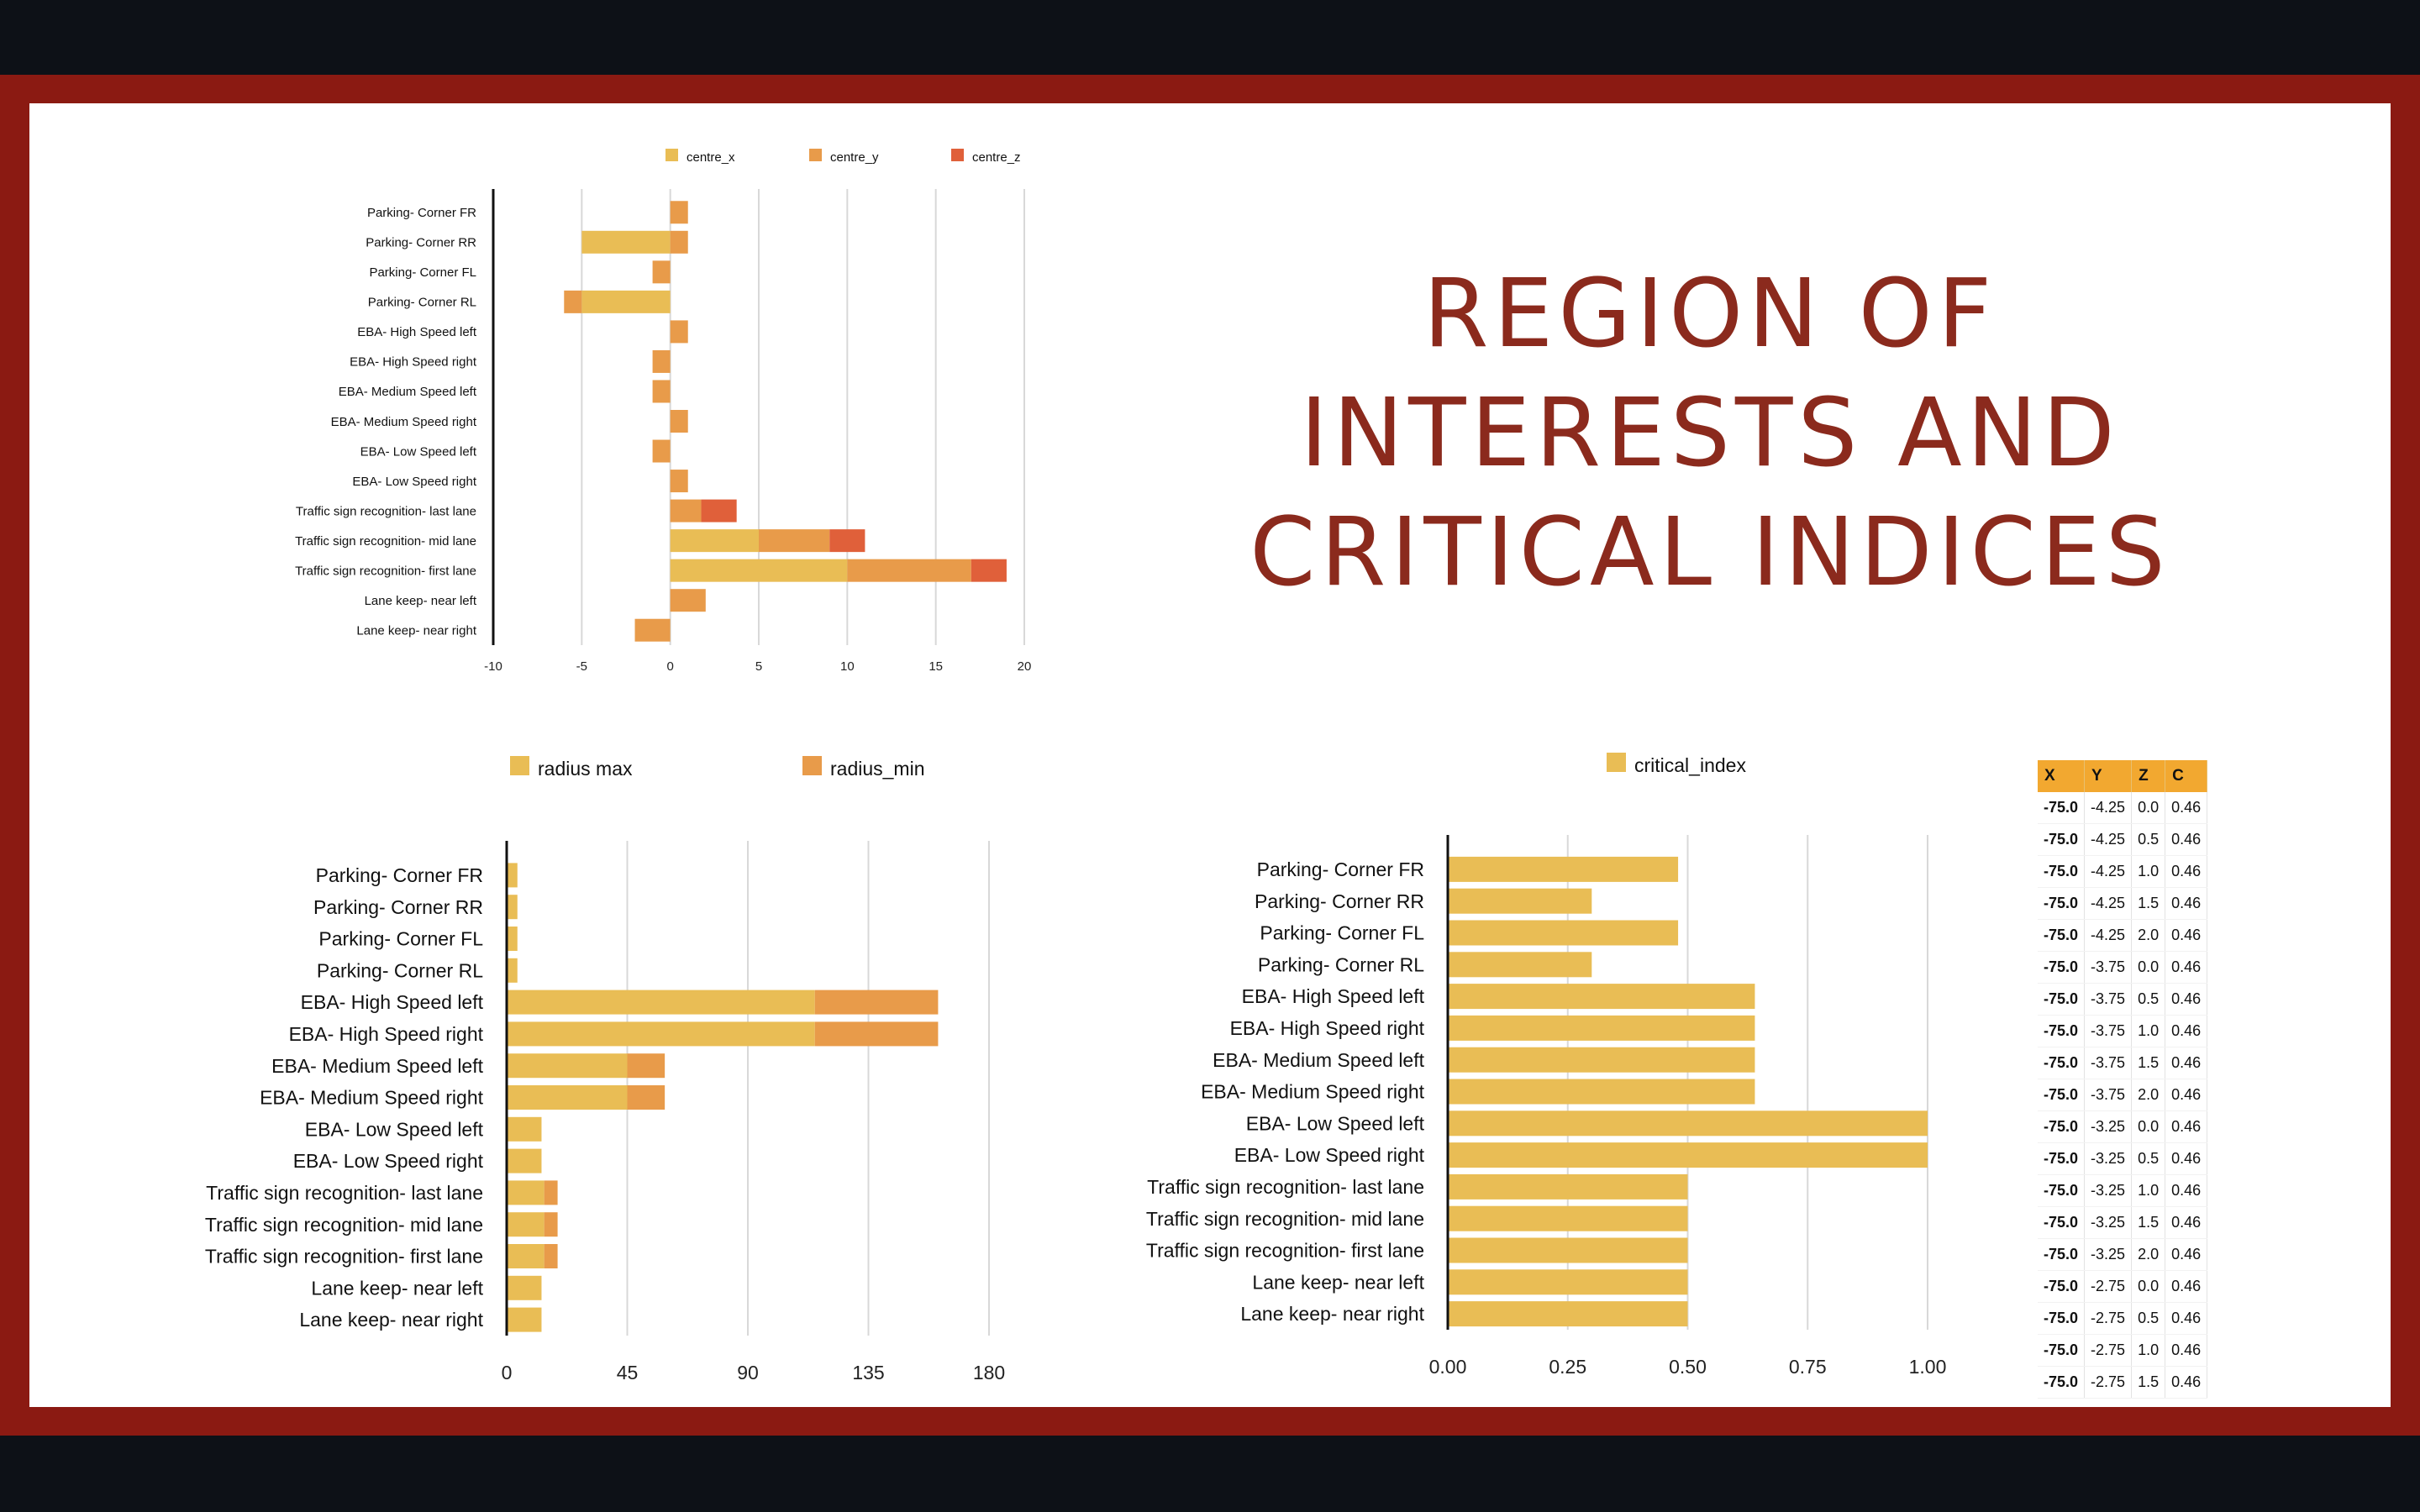 This screenshot has width=2420, height=1512. I want to click on category-label: Parking- Corner FL, so click(400, 939).